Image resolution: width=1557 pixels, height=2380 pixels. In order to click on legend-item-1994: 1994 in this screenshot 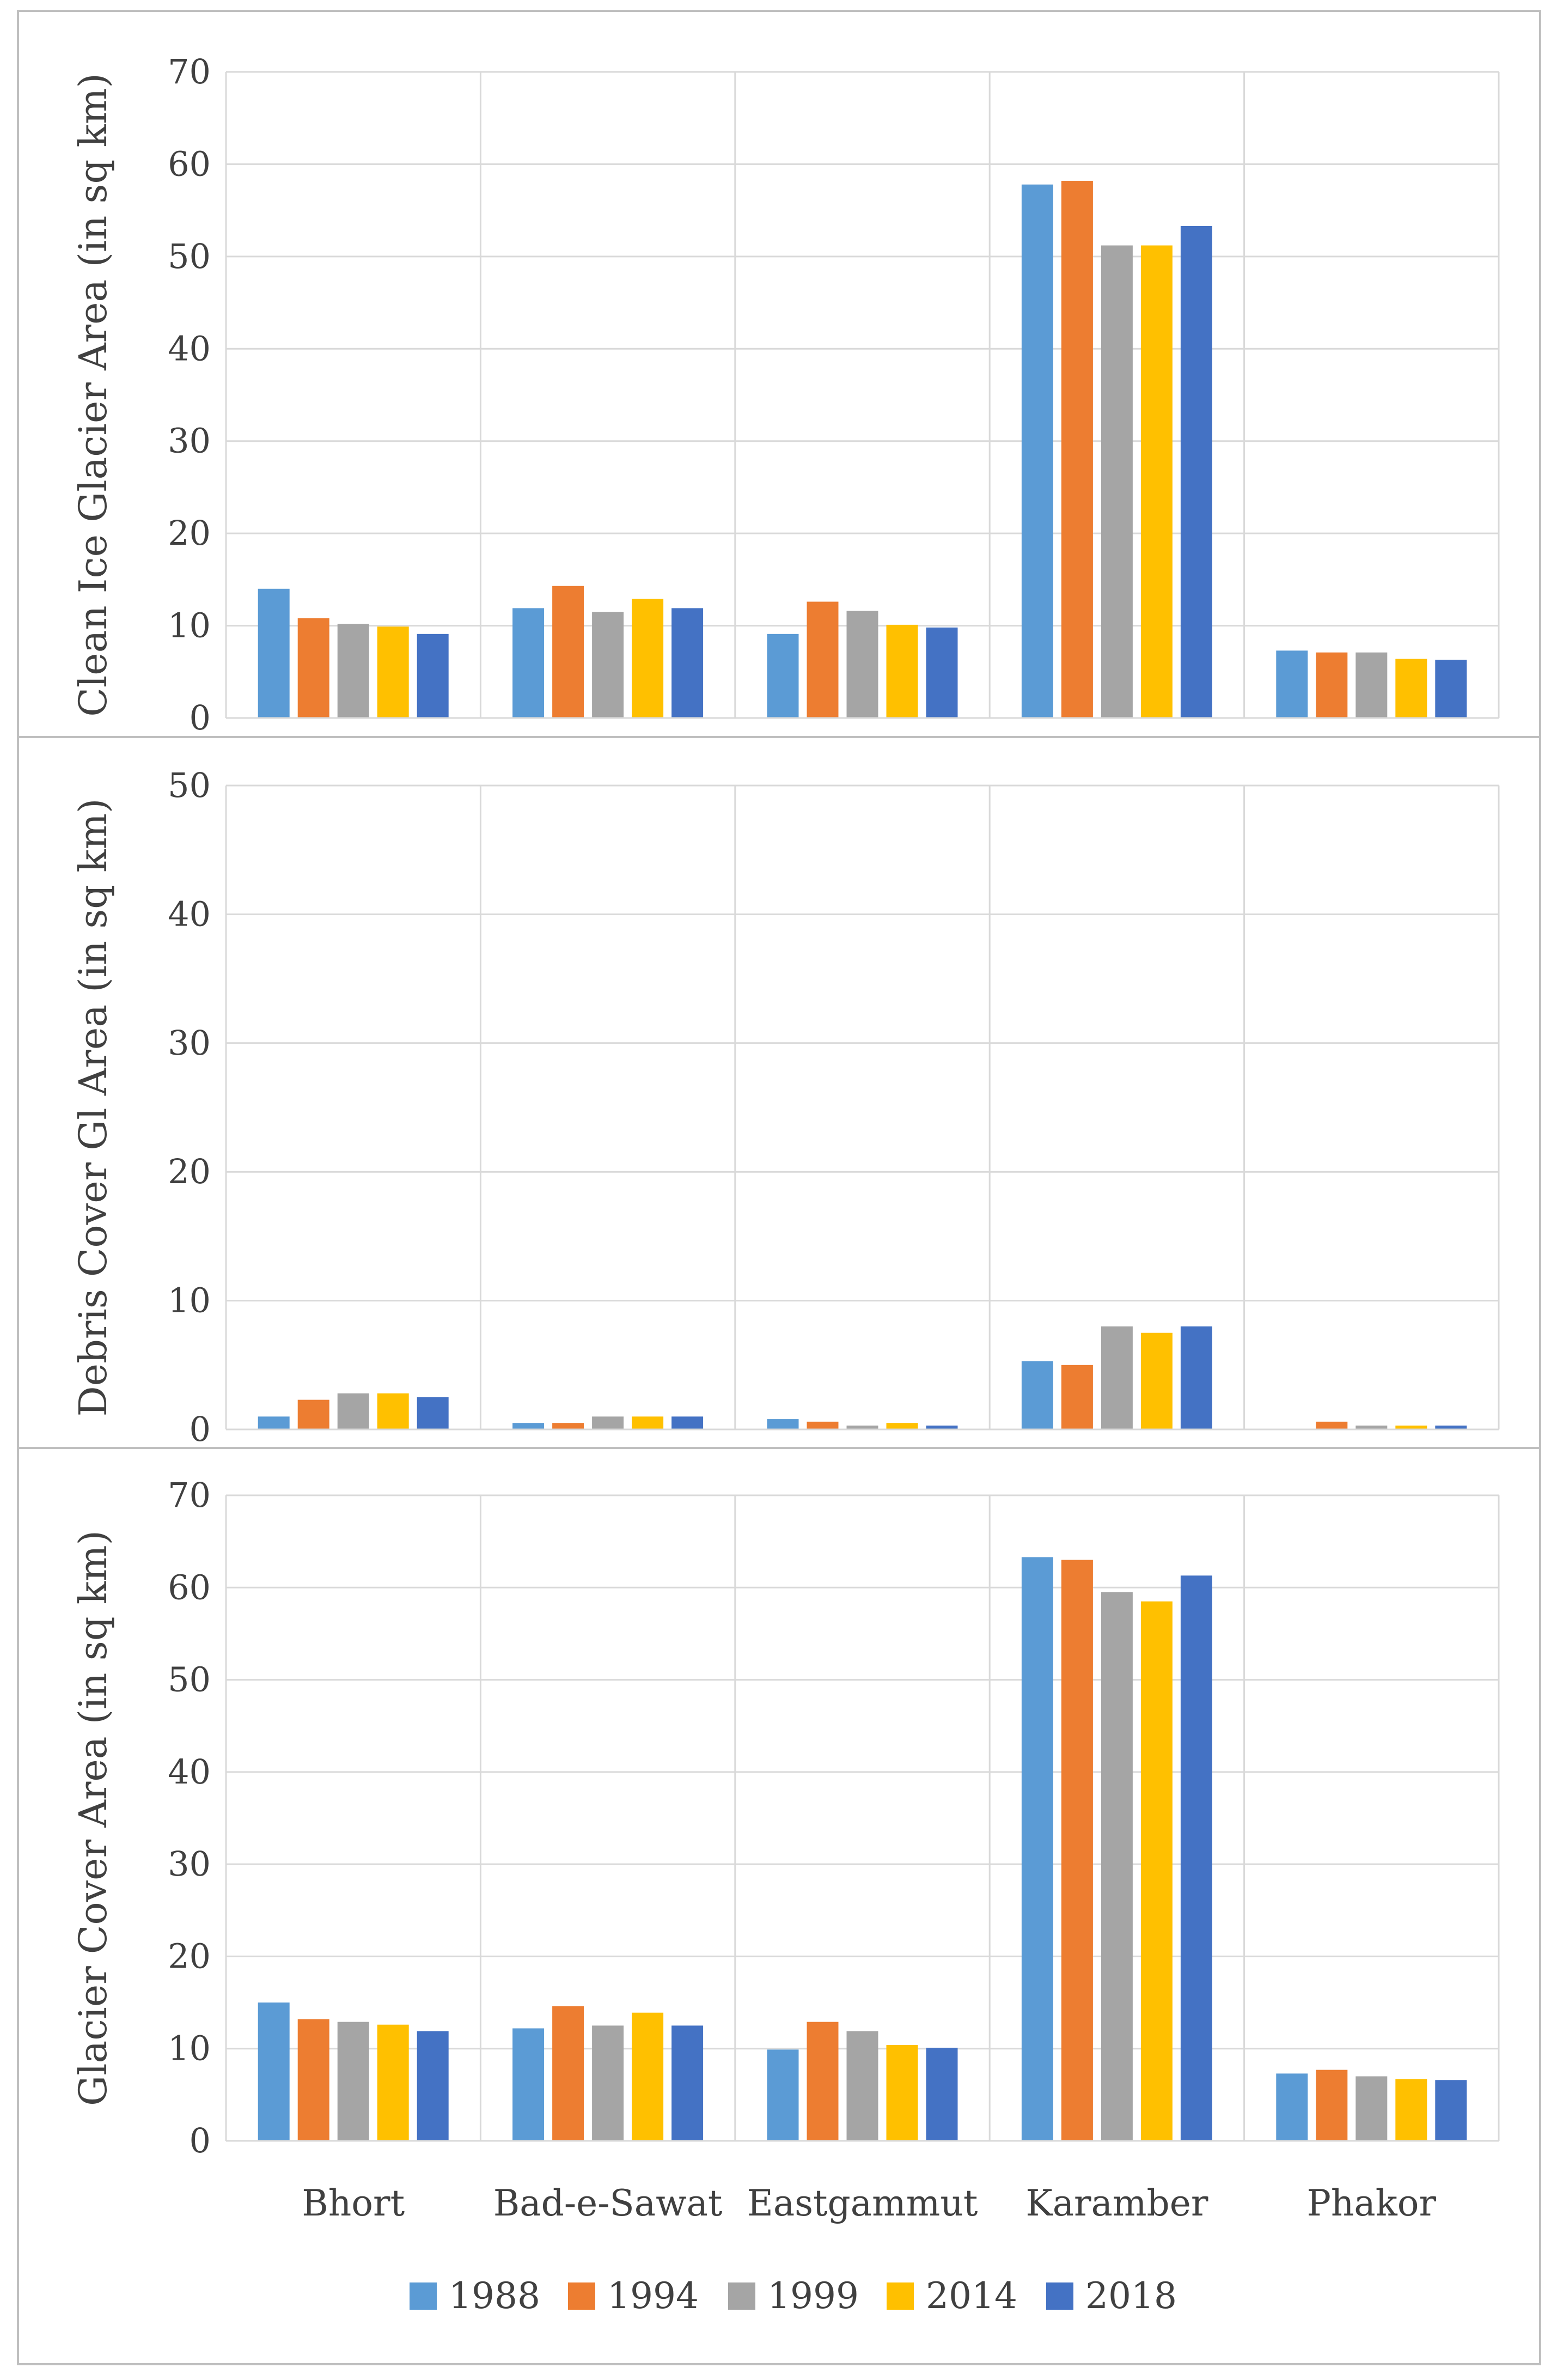, I will do `click(633, 2296)`.